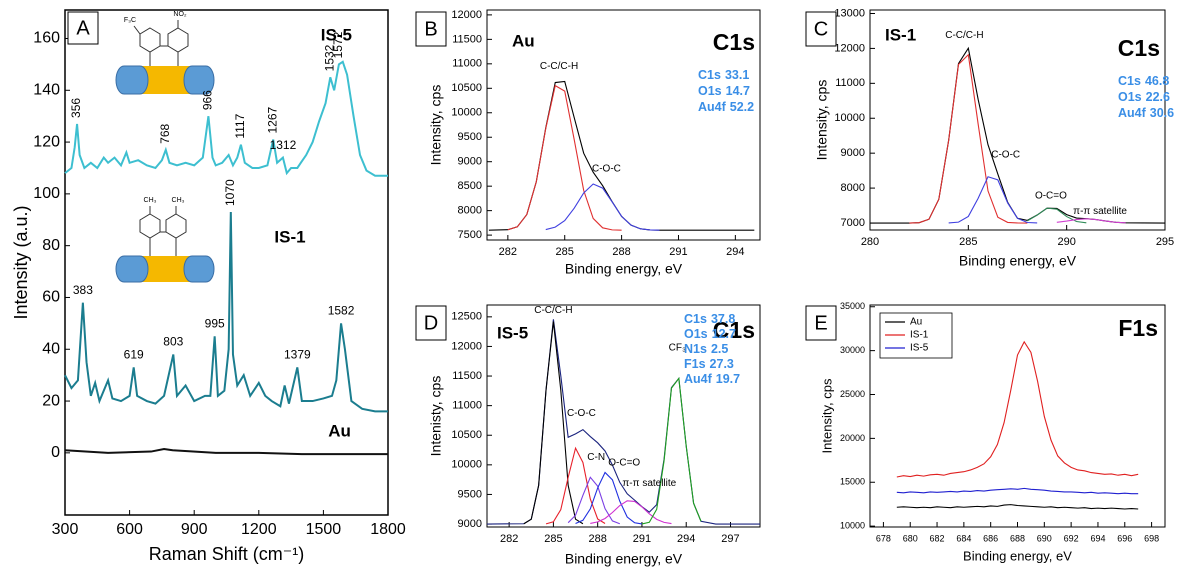 This screenshot has width=1179, height=569. What do you see at coordinates (696, 334) in the screenshot?
I see `element-name: O1s` at bounding box center [696, 334].